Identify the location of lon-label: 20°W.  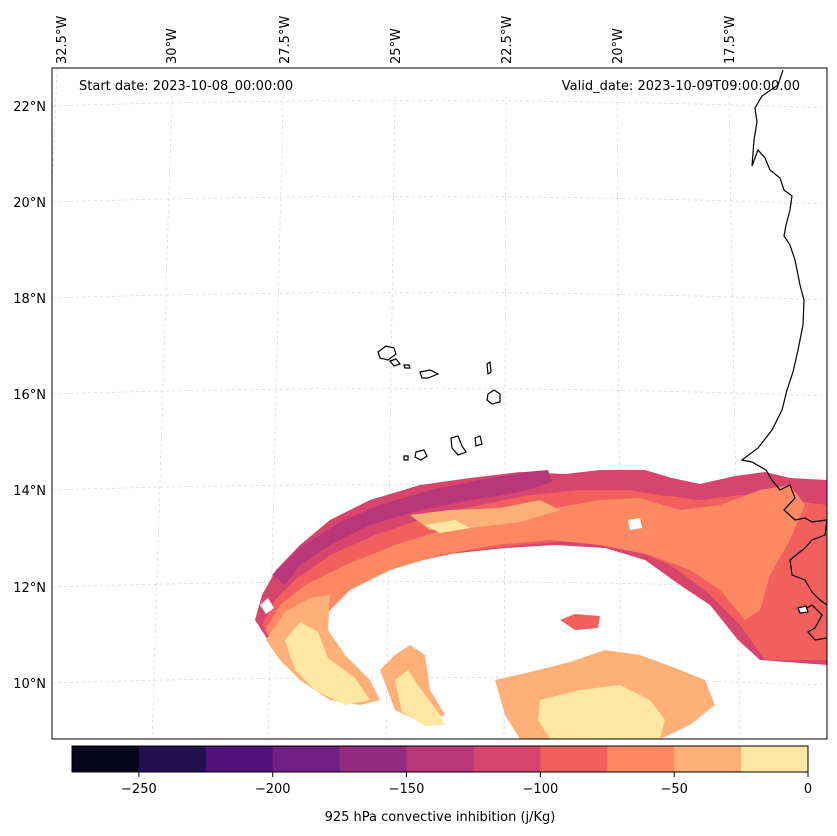
(618, 46).